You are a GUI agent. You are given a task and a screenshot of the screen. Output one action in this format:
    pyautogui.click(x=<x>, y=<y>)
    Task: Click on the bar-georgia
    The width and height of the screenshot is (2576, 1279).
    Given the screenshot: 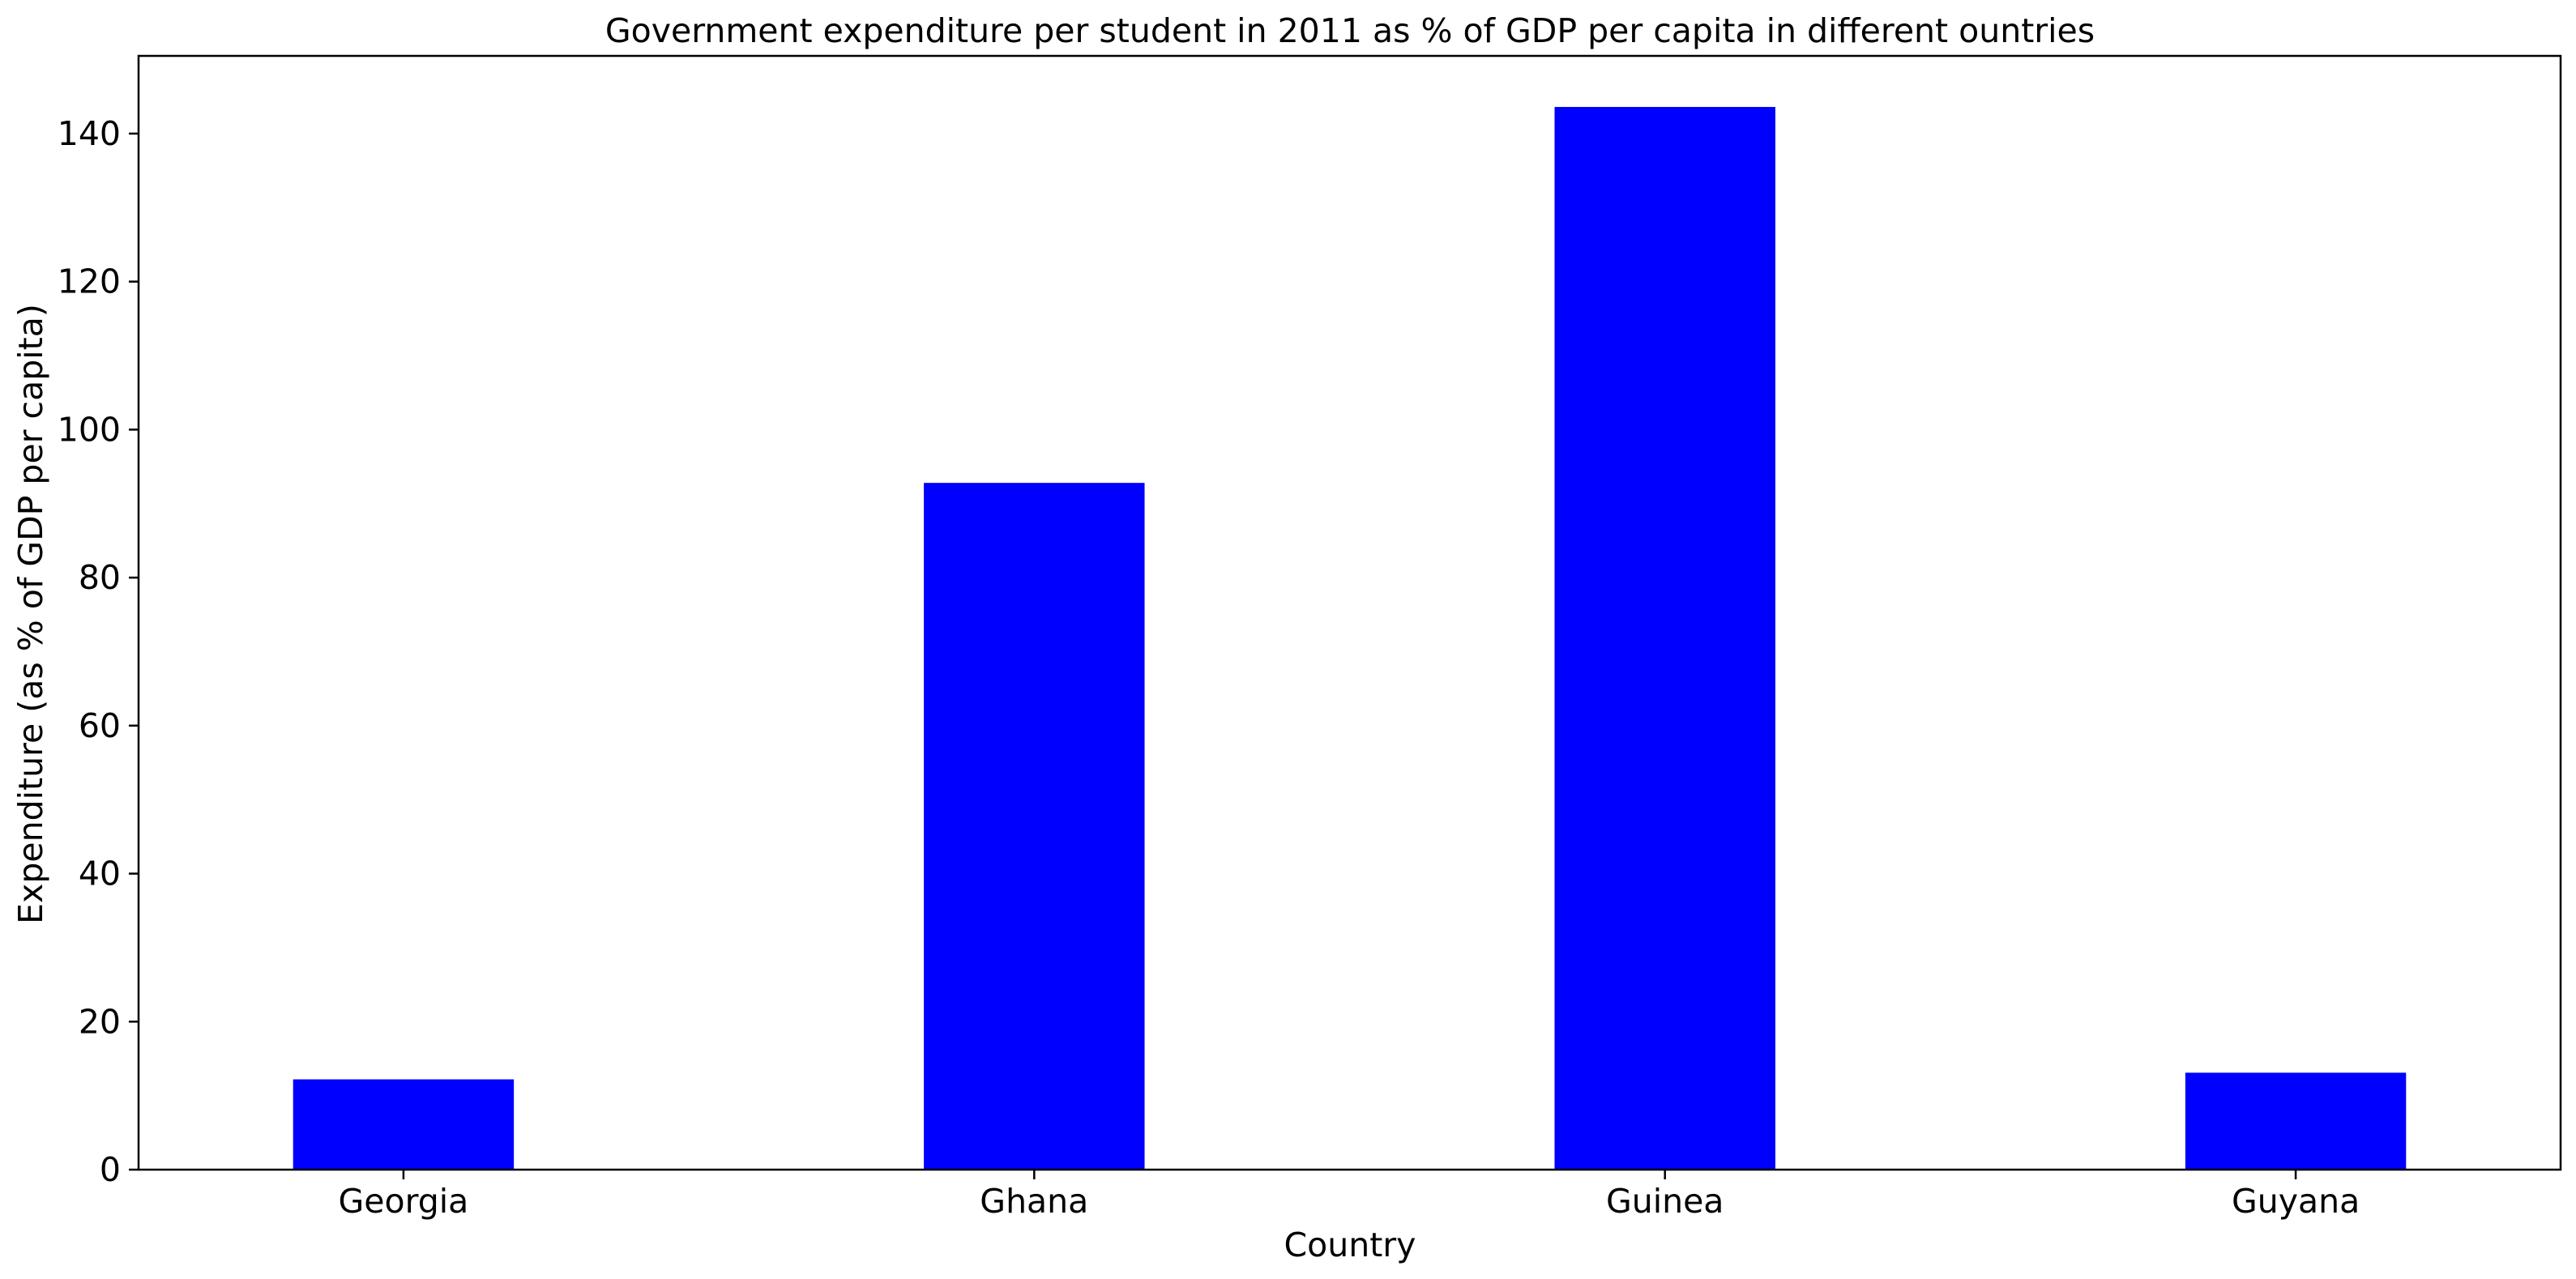 What is the action you would take?
    pyautogui.click(x=404, y=1124)
    